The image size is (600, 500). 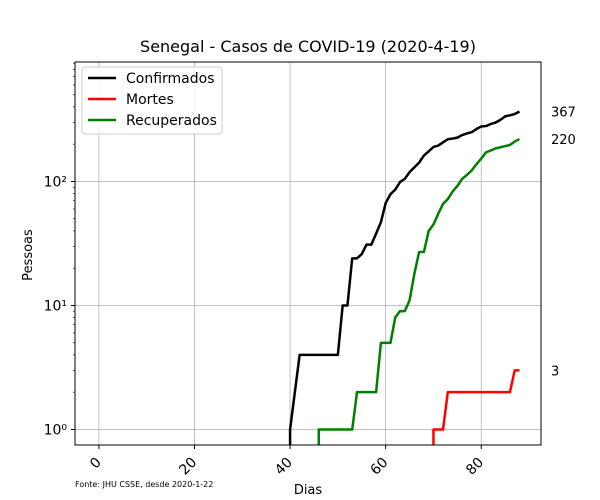 I want to click on x-tick-label: 0, so click(x=96, y=464).